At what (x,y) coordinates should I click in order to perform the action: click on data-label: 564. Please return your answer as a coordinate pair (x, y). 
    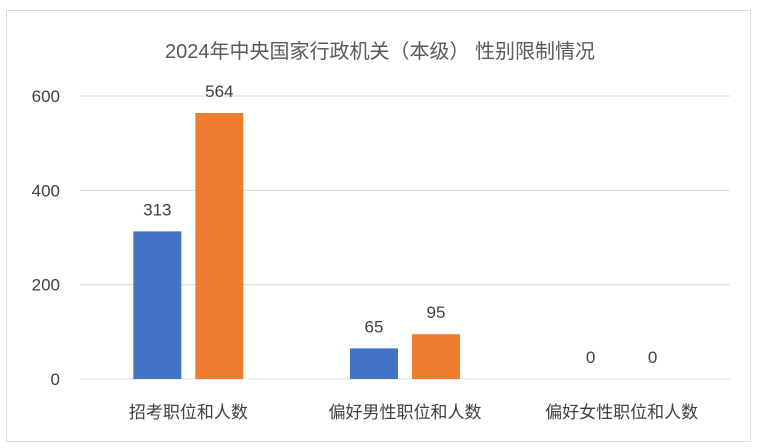
    Looking at the image, I should click on (219, 91).